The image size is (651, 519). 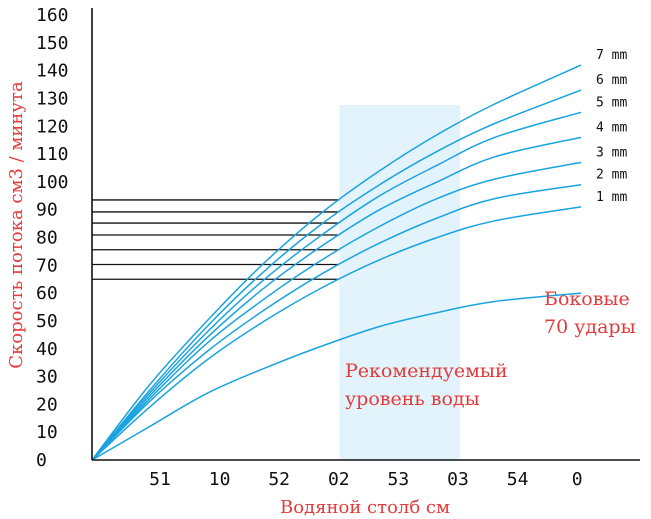 What do you see at coordinates (458, 479) in the screenshot?
I see `x-tick-label: 03` at bounding box center [458, 479].